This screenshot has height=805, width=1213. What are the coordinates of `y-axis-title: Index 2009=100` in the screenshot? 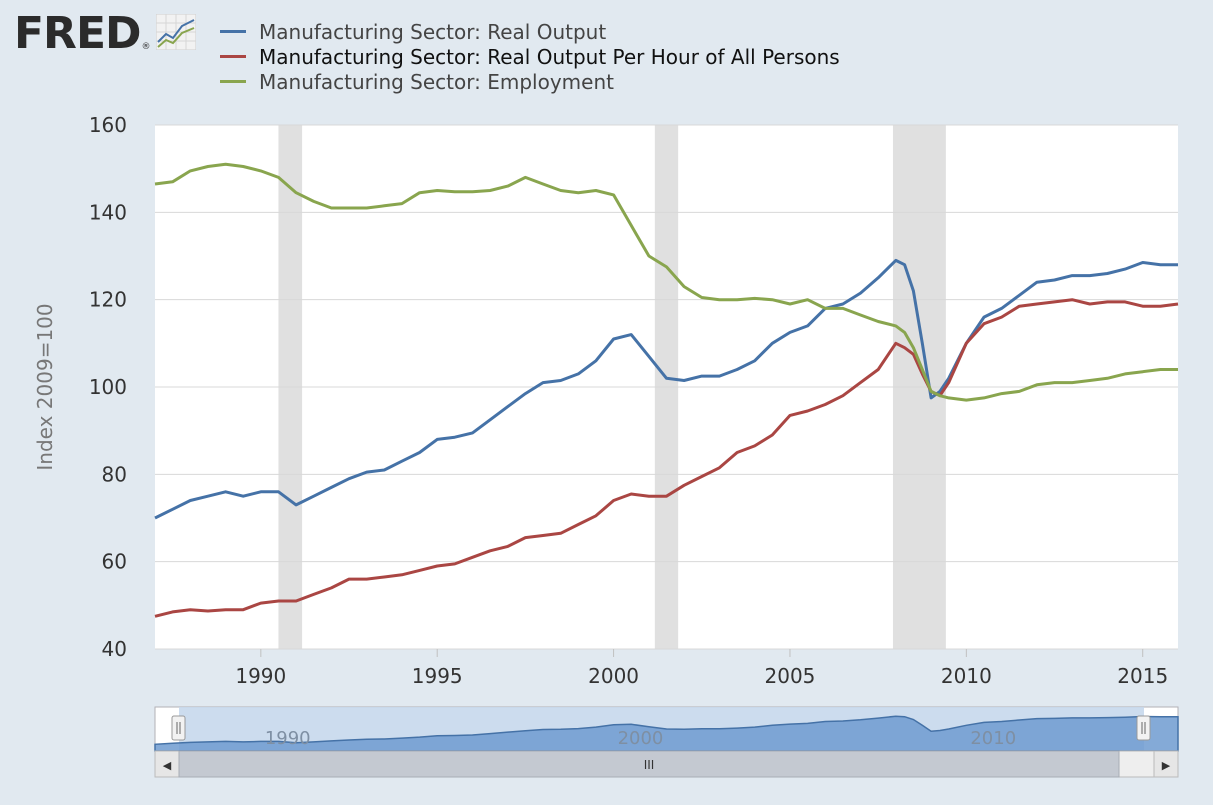 It's located at (45, 386).